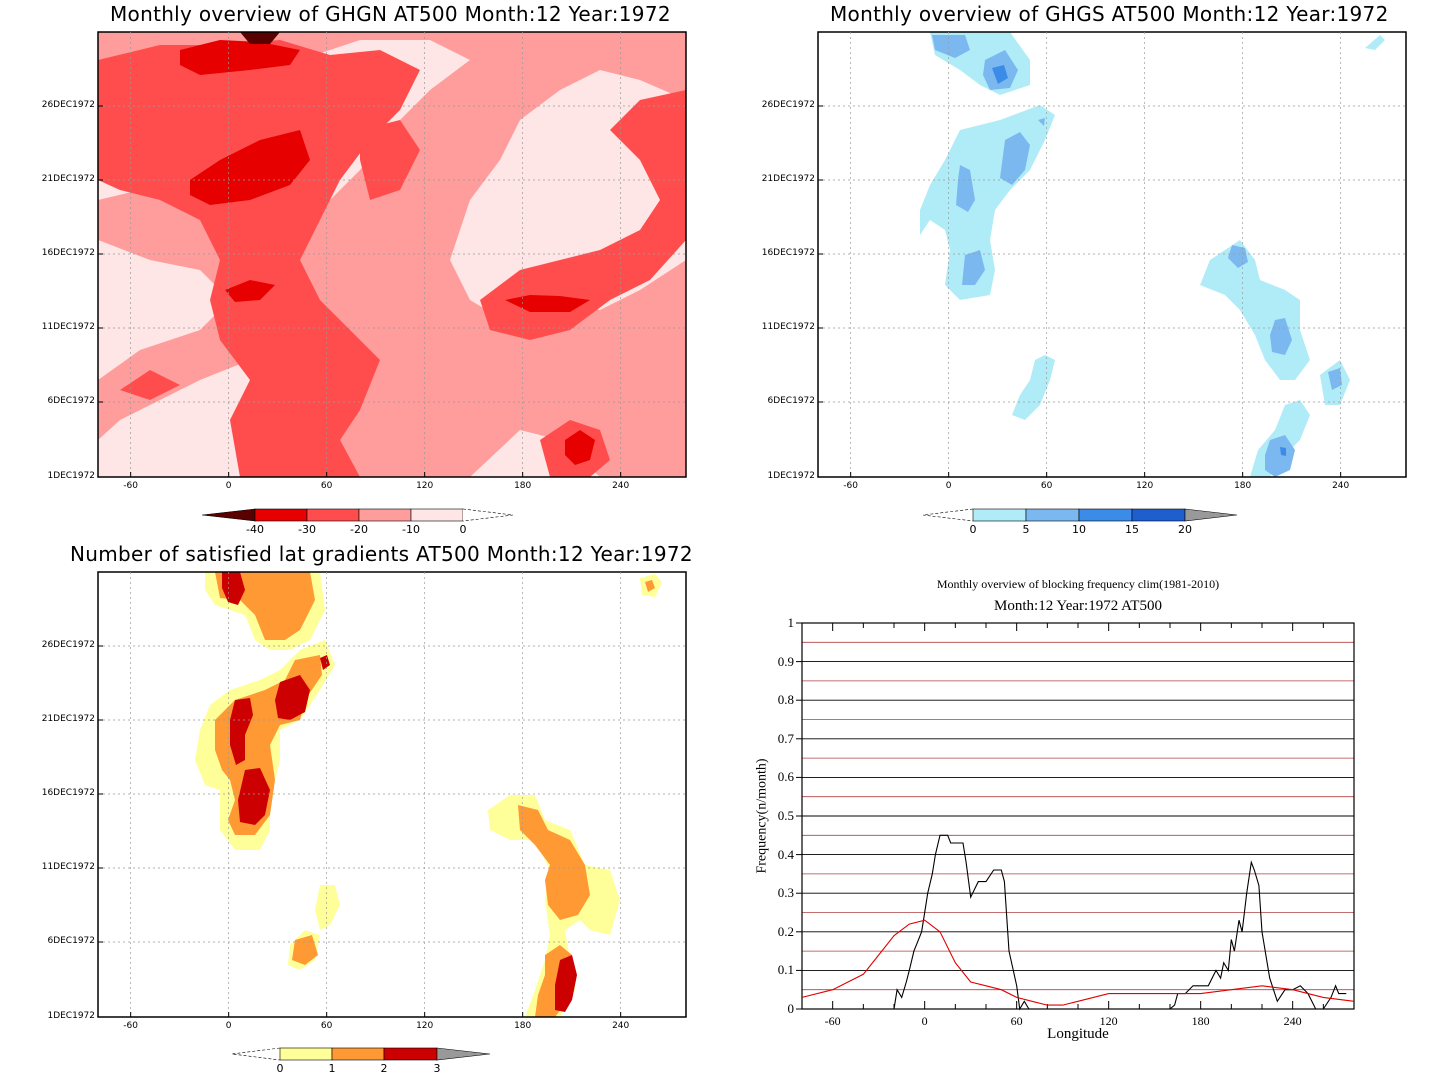  I want to click on latgrad-colorbar, so click(361, 1054).